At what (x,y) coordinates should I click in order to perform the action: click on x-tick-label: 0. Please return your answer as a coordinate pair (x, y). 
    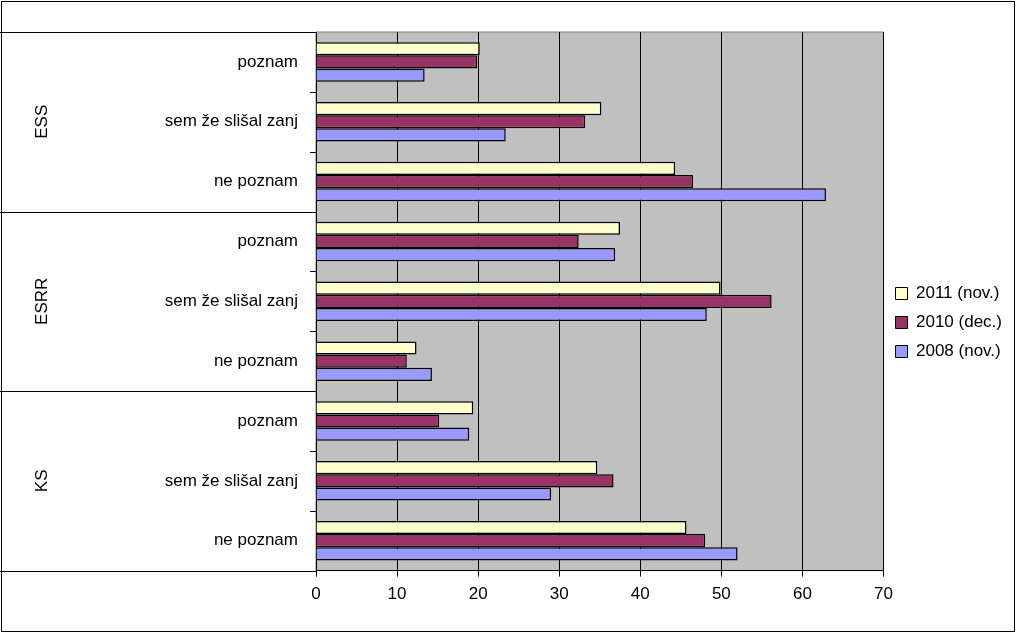
    Looking at the image, I should click on (316, 594).